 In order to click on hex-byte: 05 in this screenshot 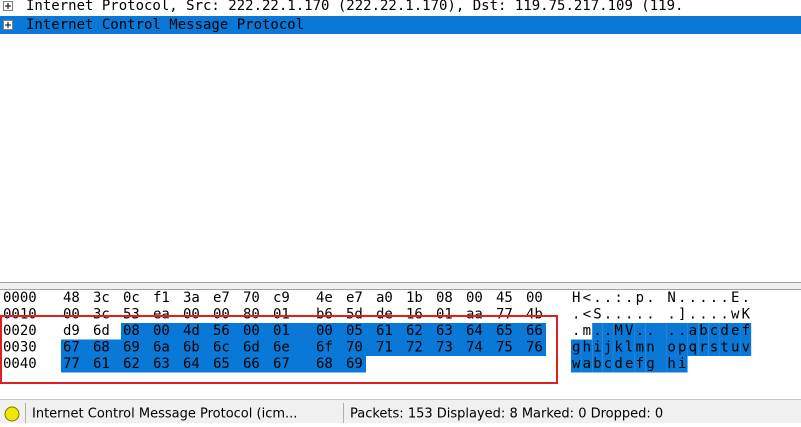, I will do `click(354, 331)`.